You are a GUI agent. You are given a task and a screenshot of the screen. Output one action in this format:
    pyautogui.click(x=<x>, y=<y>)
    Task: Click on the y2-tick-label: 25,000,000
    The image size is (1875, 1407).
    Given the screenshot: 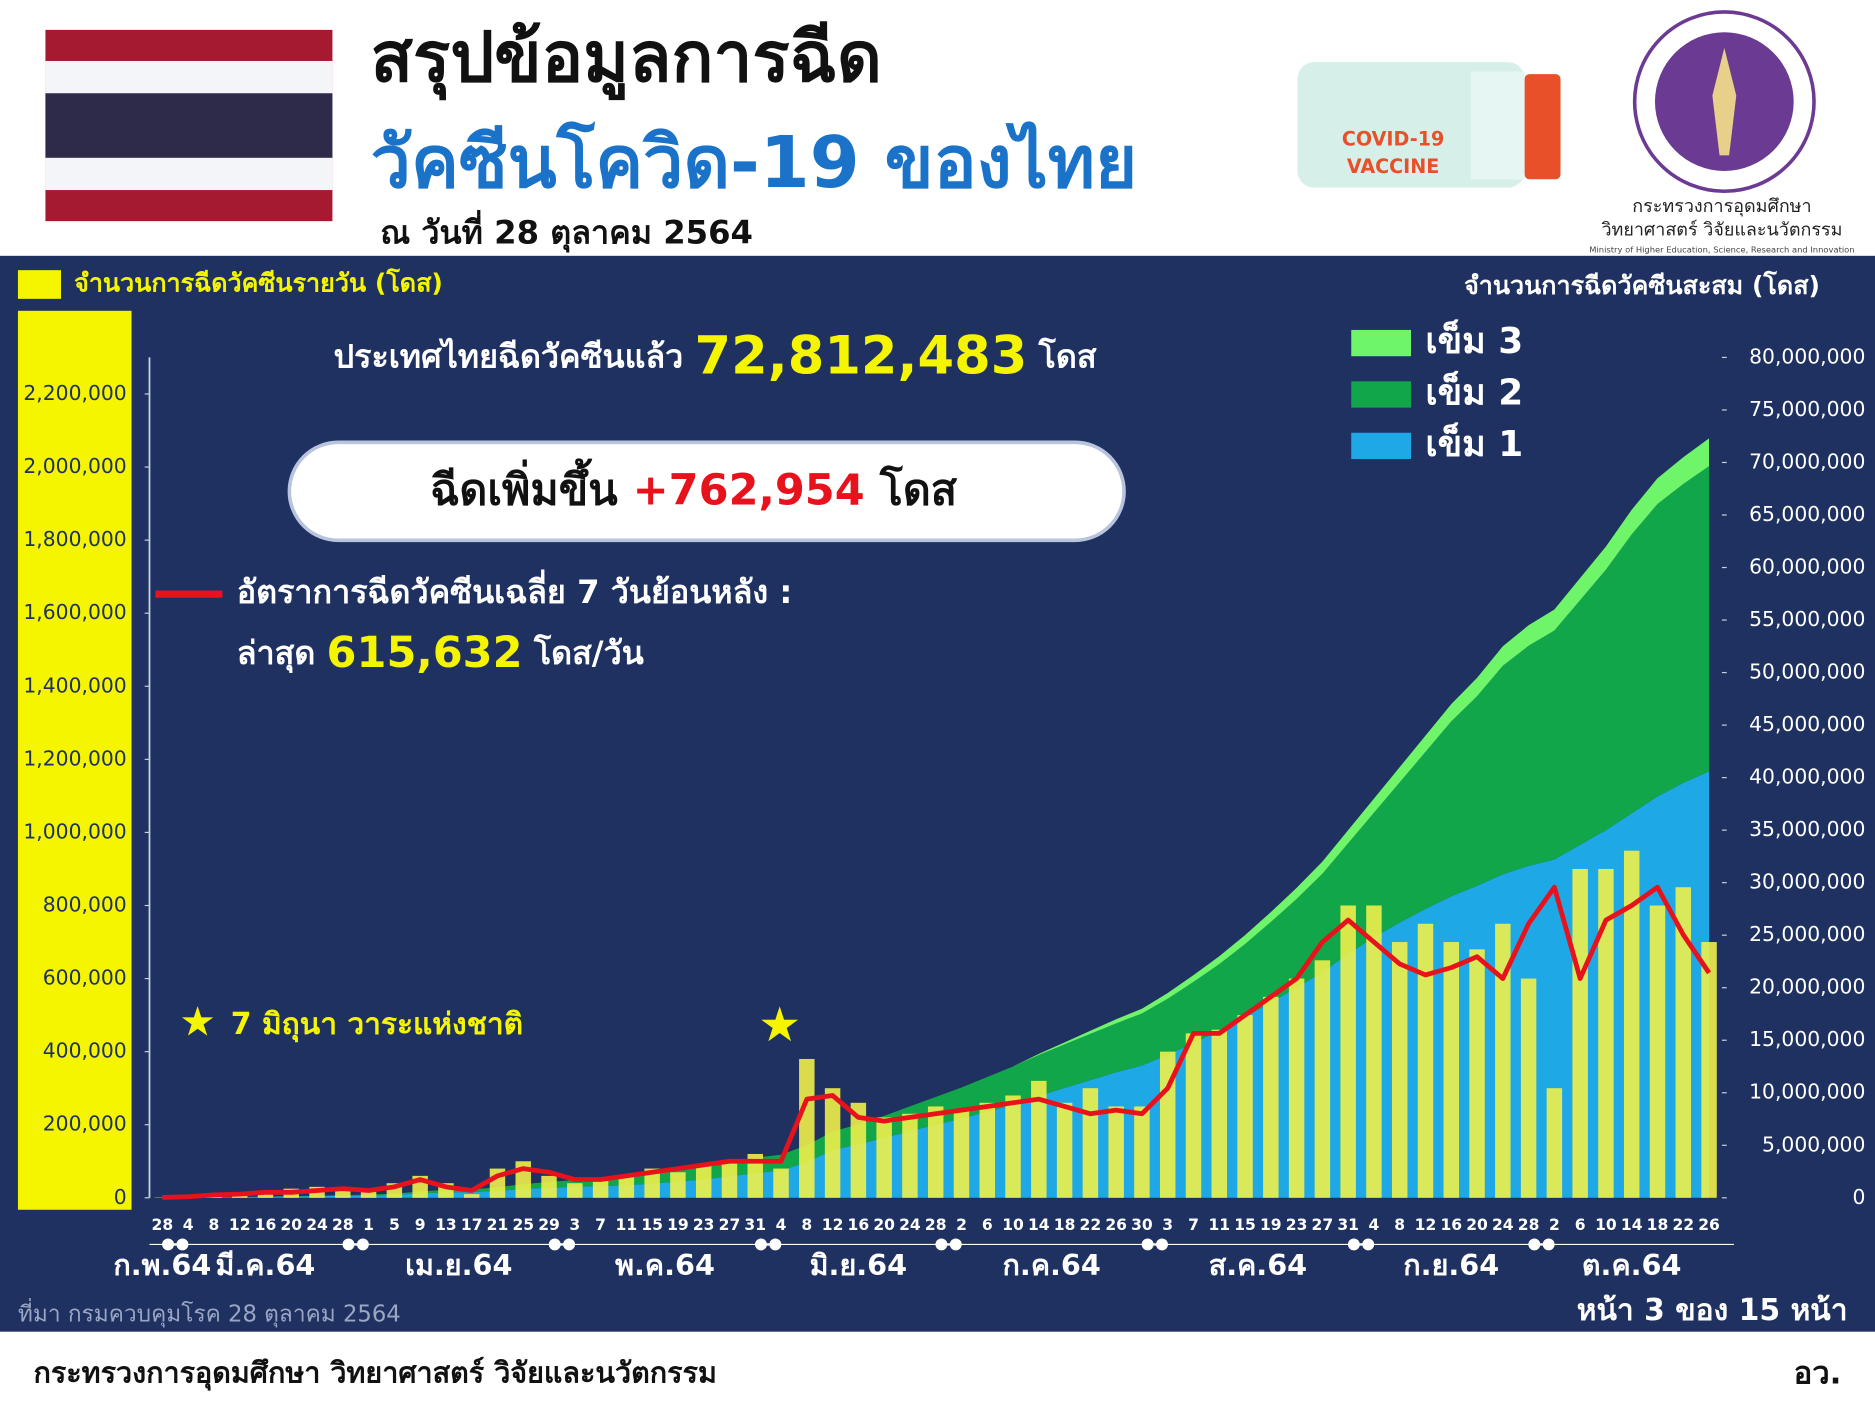 What is the action you would take?
    pyautogui.click(x=1807, y=934)
    